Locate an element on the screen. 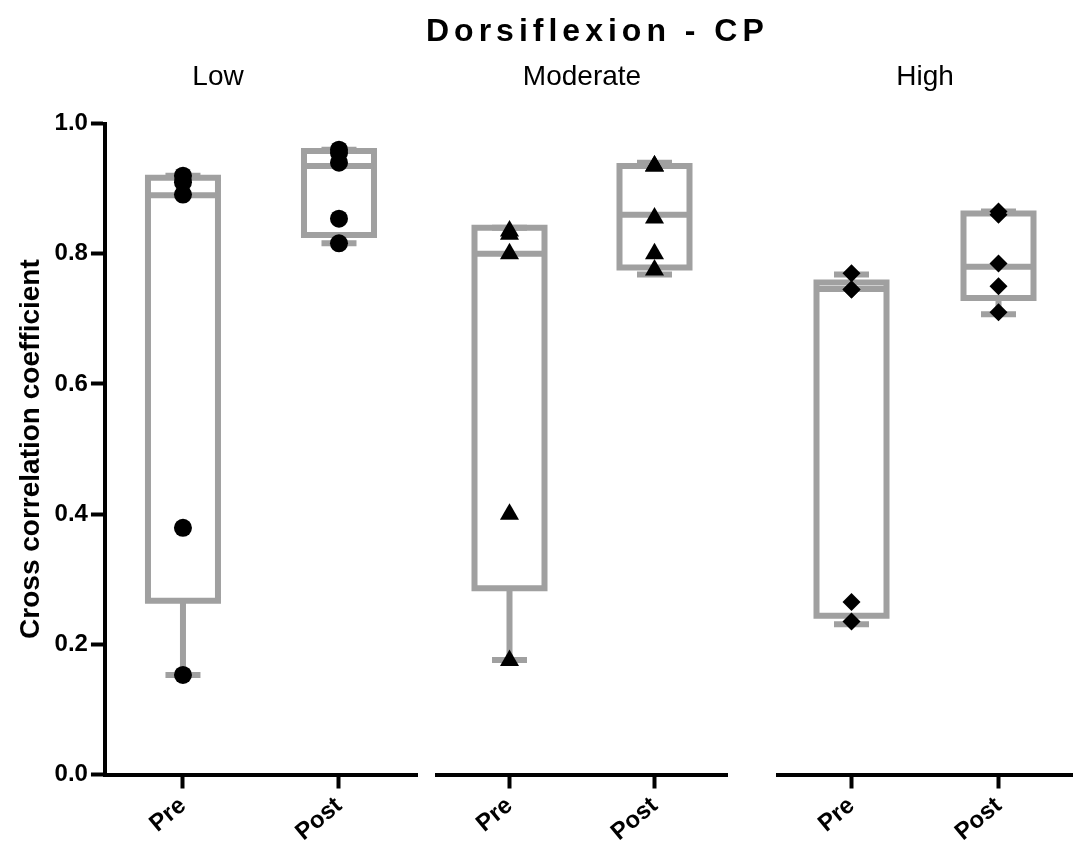 The width and height of the screenshot is (1076, 865). chart-subtitle: High is located at coordinates (925, 75).